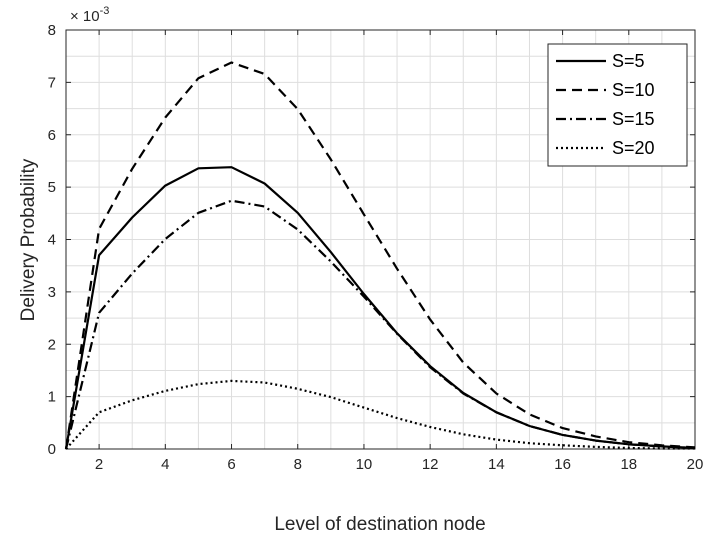 The image size is (704, 539). What do you see at coordinates (99, 464) in the screenshot?
I see `x-tick-label: 2` at bounding box center [99, 464].